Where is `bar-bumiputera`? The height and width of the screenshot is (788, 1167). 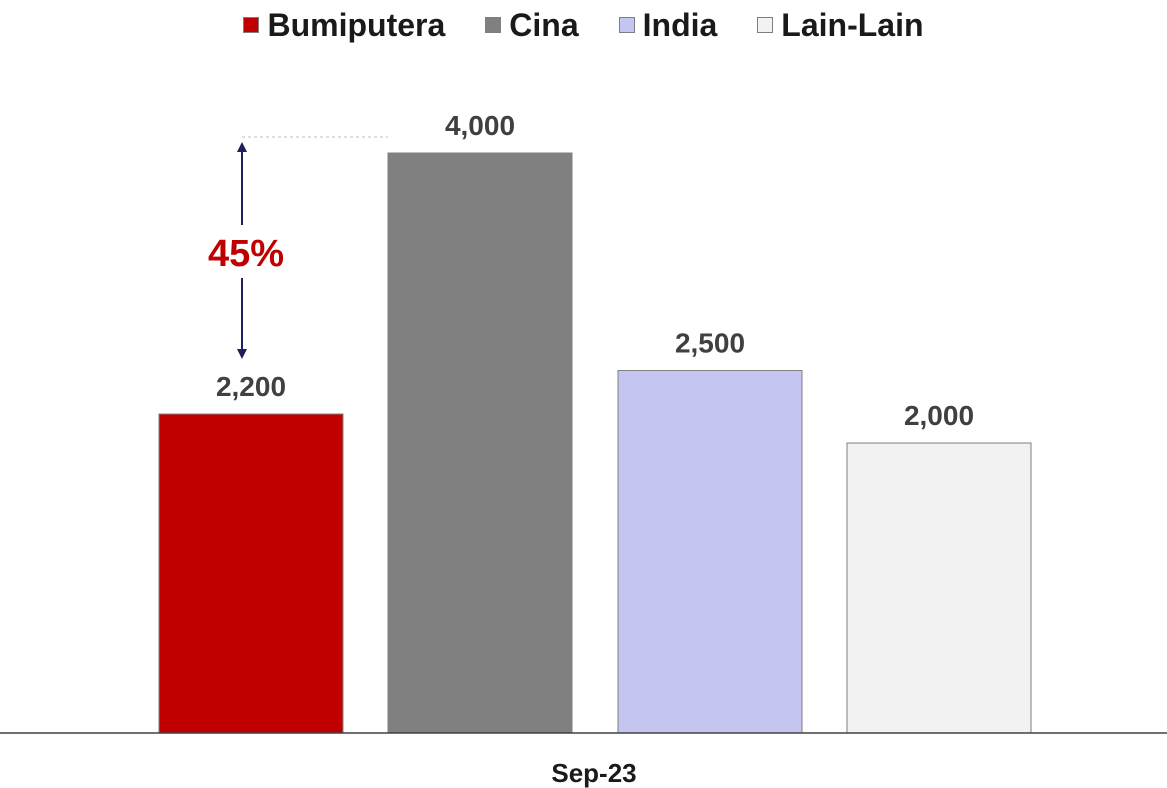
bar-bumiputera is located at coordinates (251, 573).